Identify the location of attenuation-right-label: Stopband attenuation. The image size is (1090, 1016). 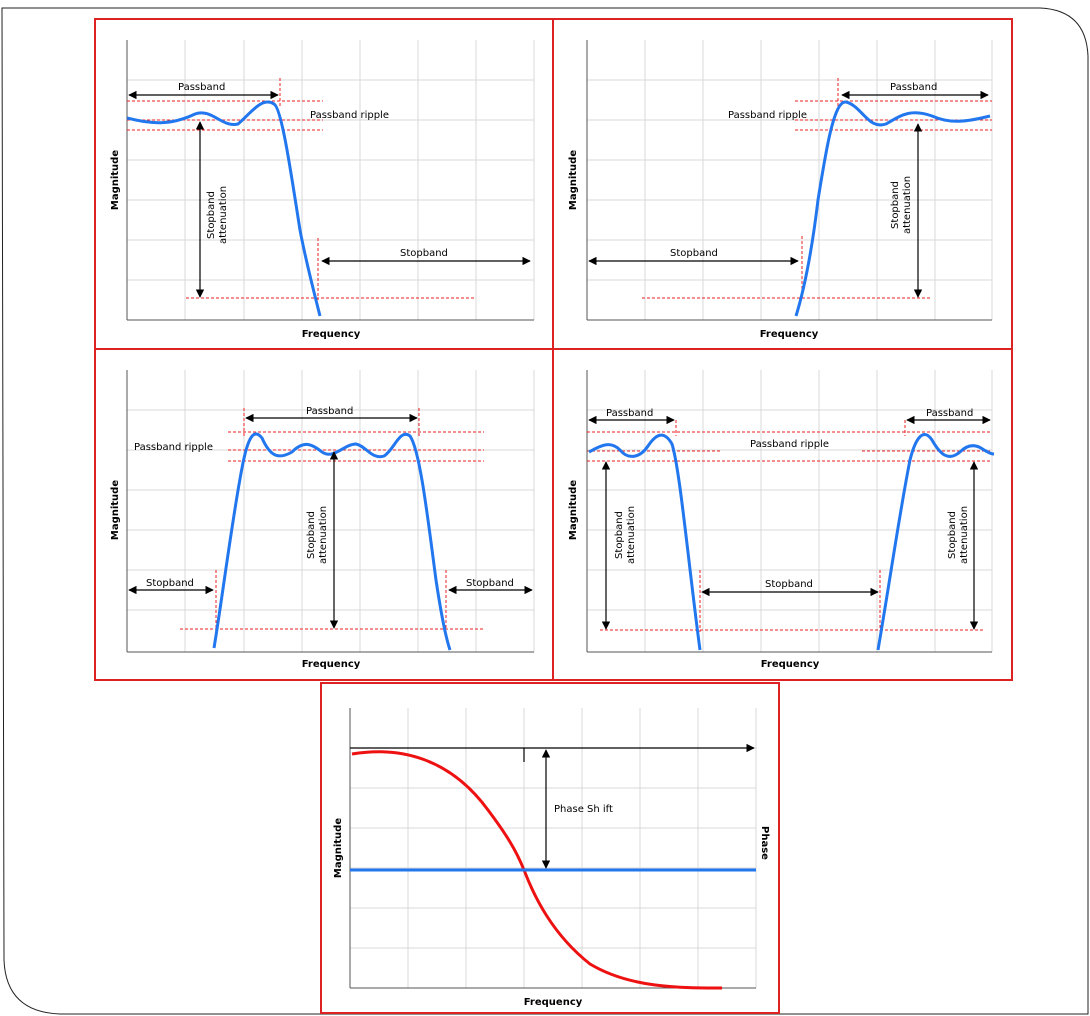
(958, 535).